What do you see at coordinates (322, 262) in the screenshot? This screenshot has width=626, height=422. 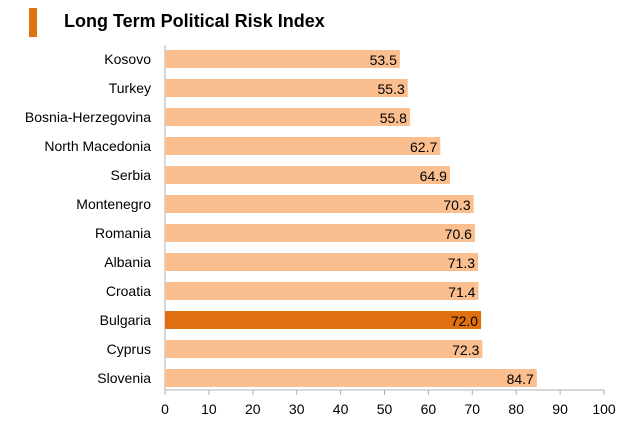 I see `bar-albania` at bounding box center [322, 262].